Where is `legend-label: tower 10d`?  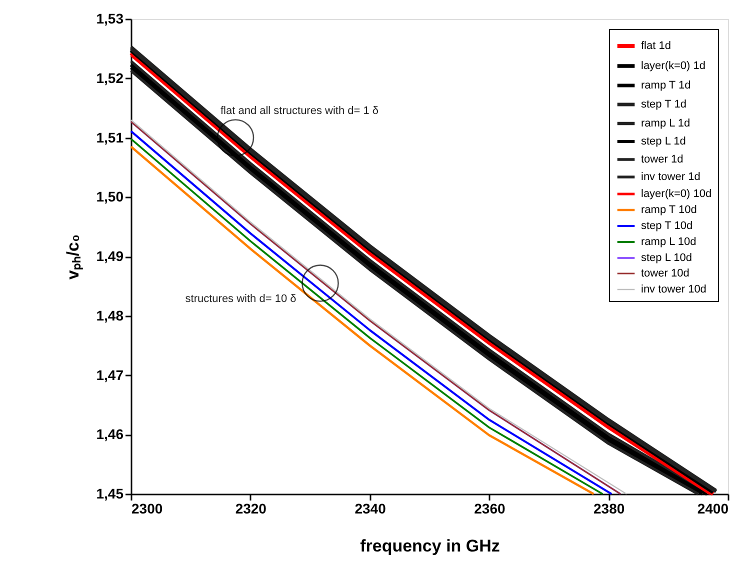 legend-label: tower 10d is located at coordinates (665, 274).